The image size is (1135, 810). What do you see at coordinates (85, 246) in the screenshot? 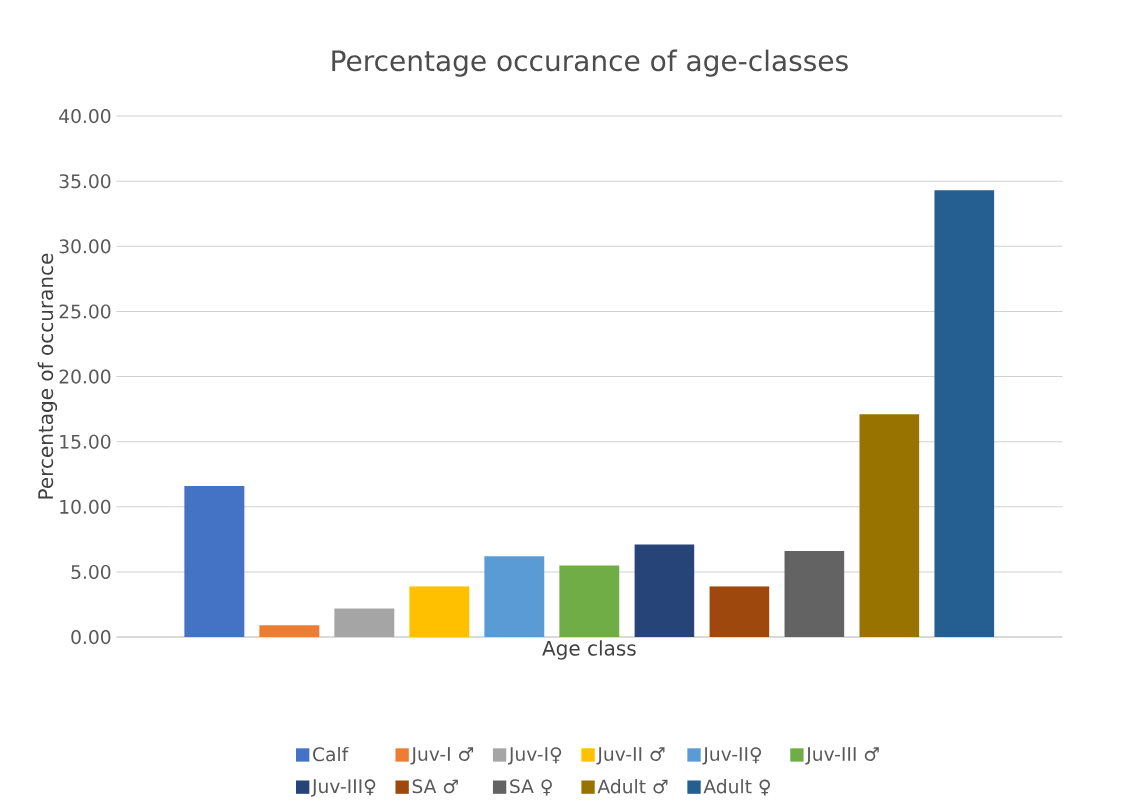
I see `y-tick-label: 30.00` at bounding box center [85, 246].